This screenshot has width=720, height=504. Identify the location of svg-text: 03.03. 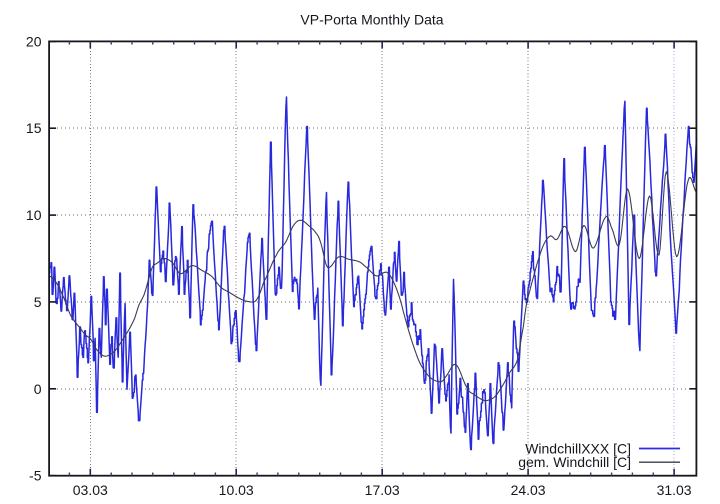
(90, 490).